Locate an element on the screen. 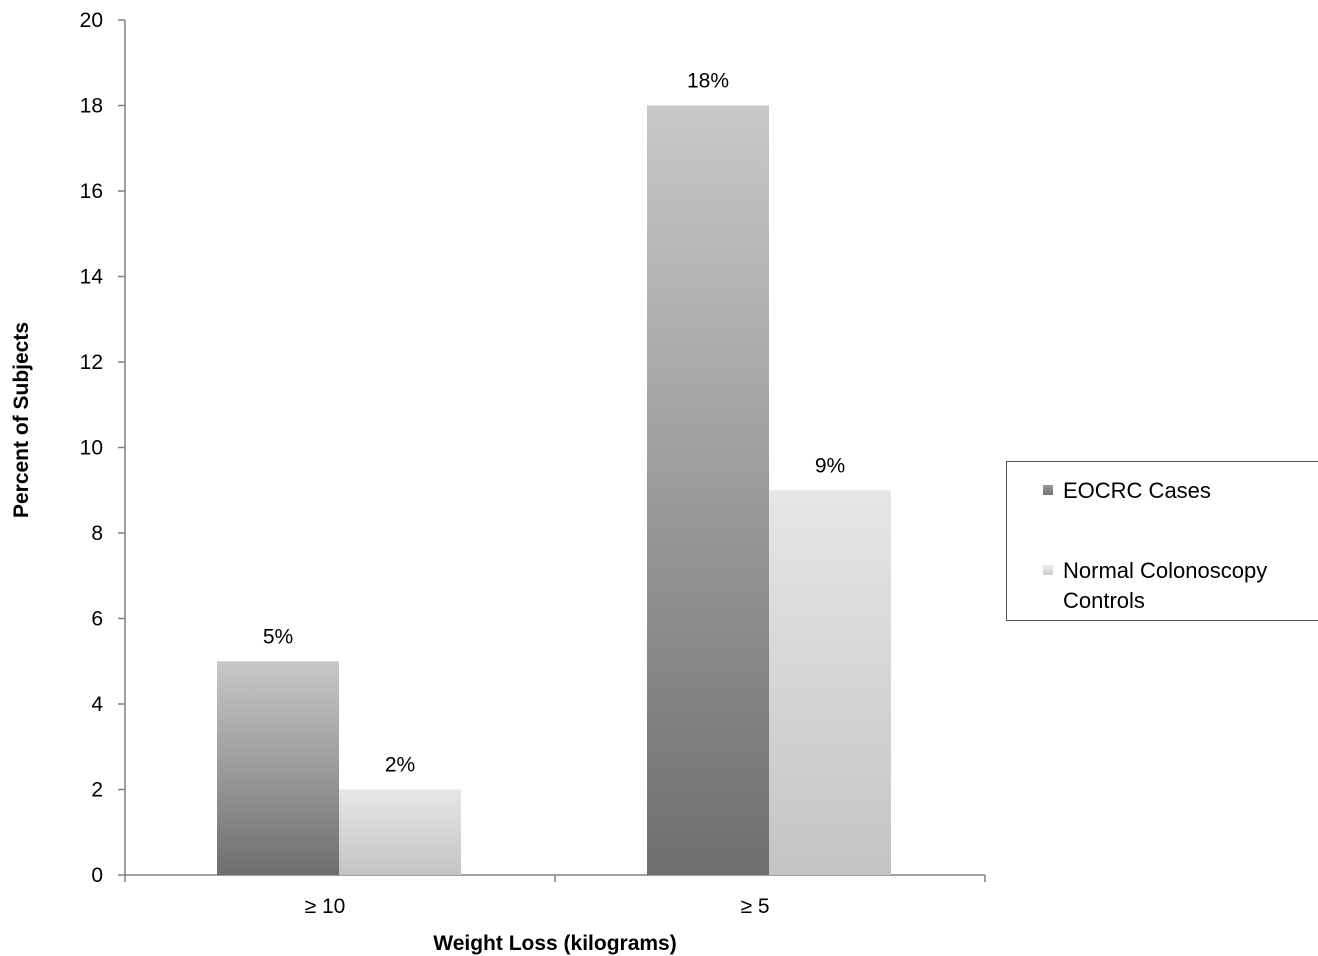  legend-item-eocrc: EOCRC Cases is located at coordinates (1173, 491).